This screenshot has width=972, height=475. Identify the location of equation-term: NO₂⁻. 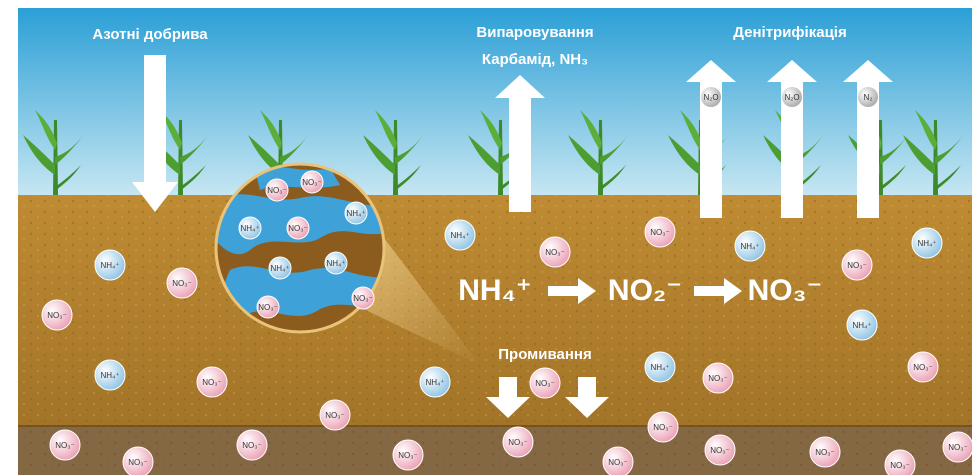
(645, 290).